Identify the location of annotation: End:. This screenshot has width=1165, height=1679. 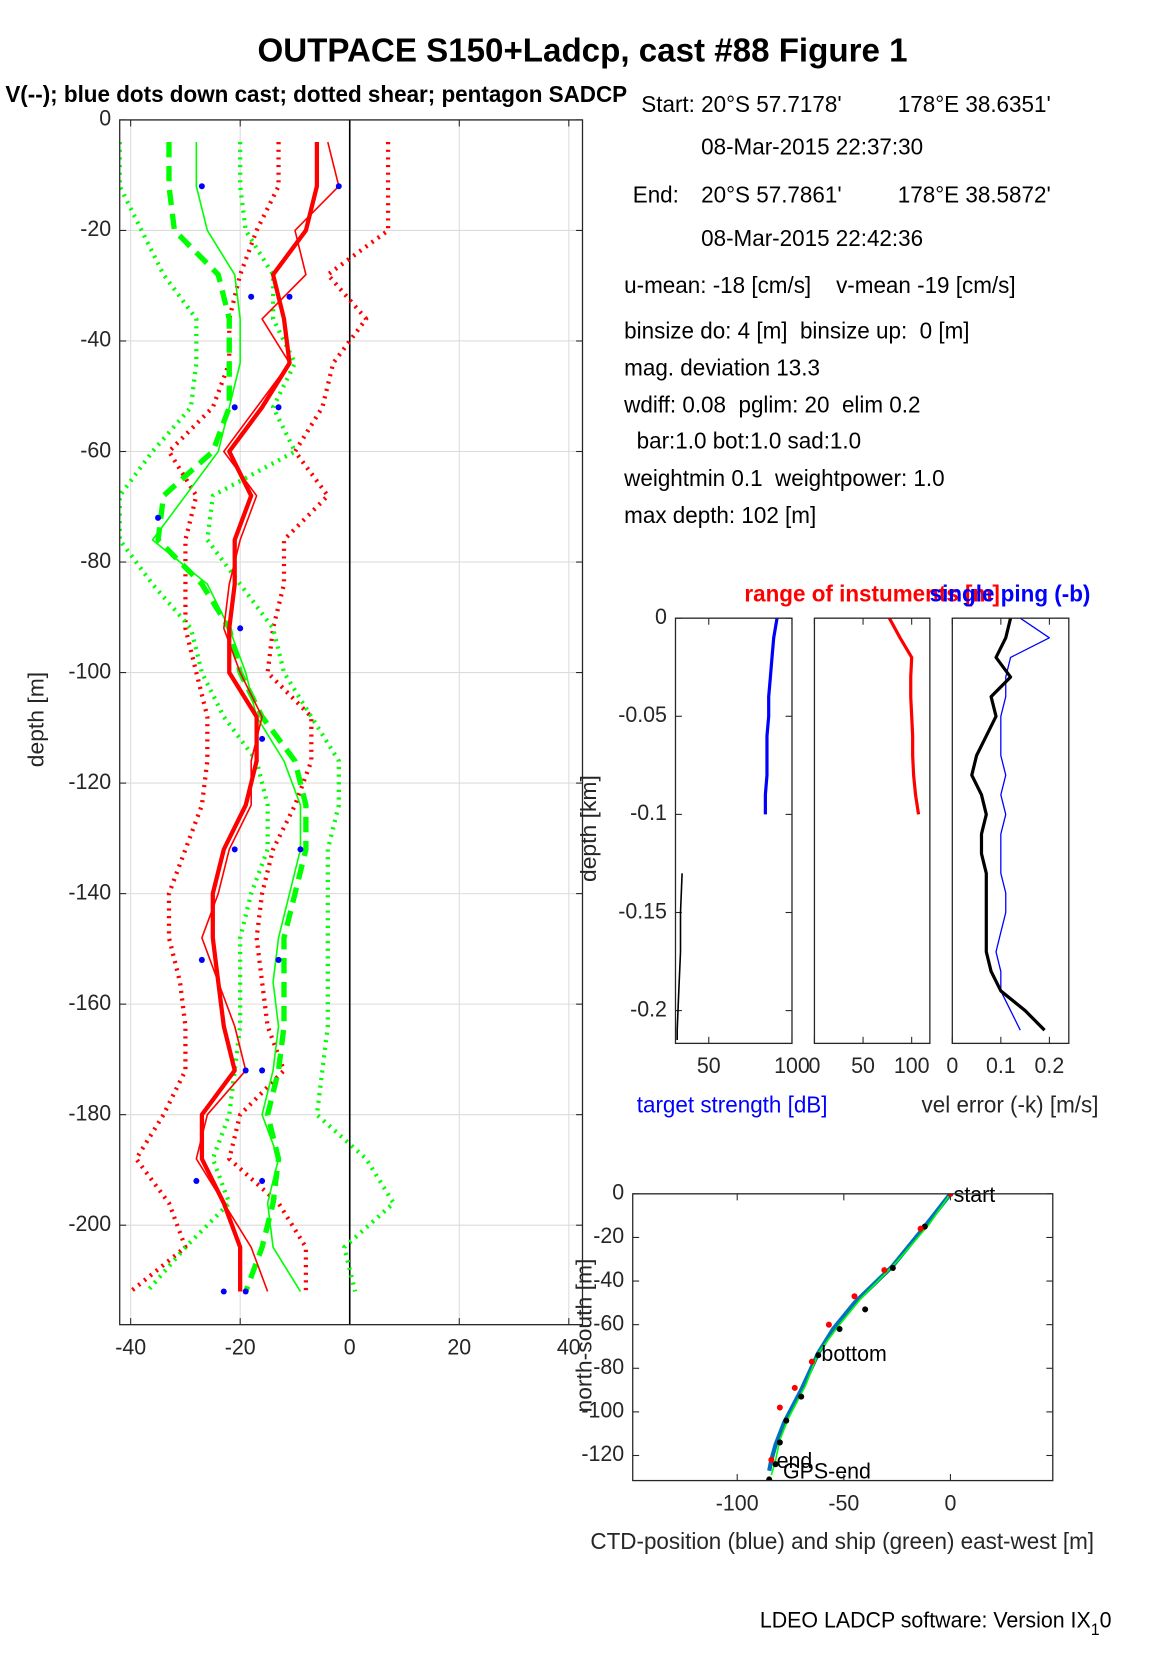
(656, 194).